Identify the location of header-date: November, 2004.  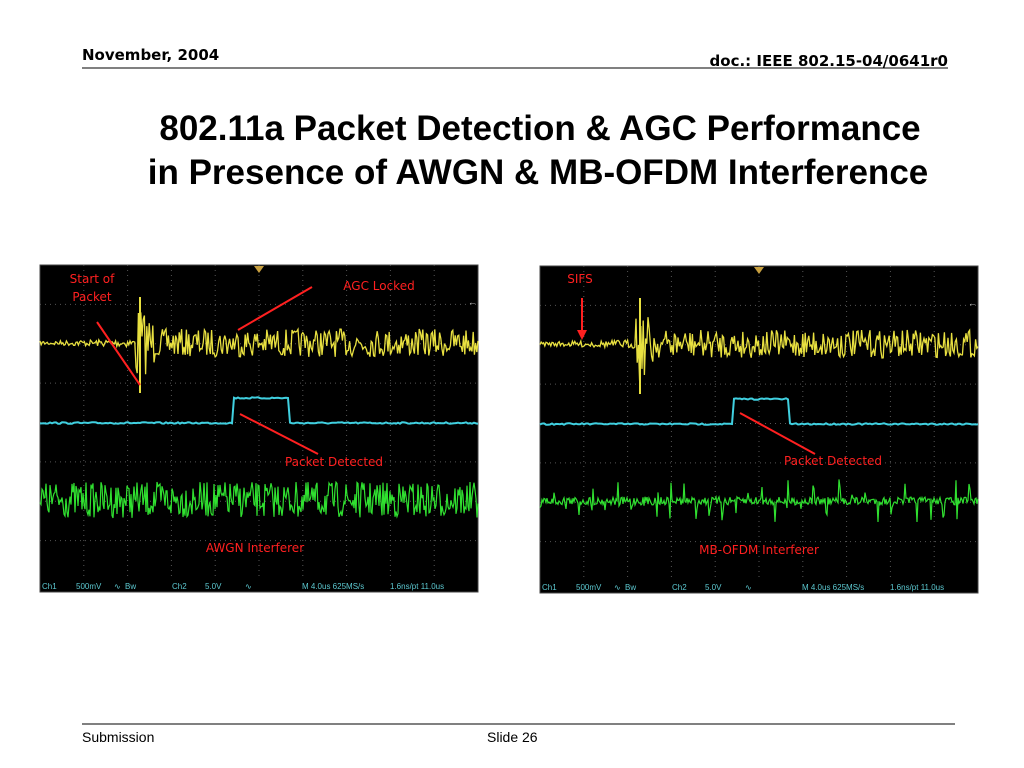
(150, 55).